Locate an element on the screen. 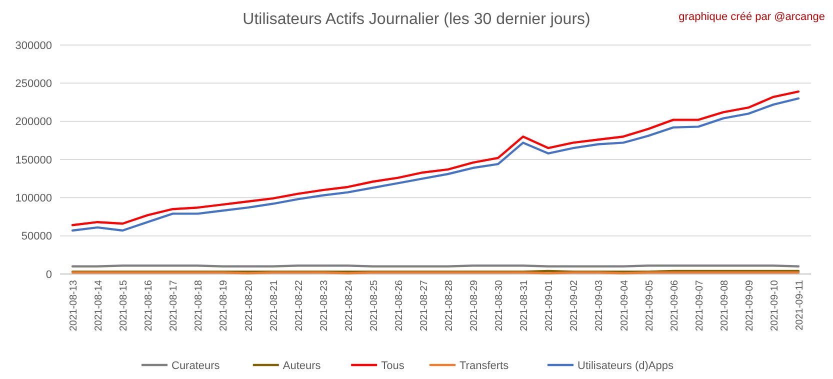  y-tick-label: 250000 is located at coordinates (33, 84).